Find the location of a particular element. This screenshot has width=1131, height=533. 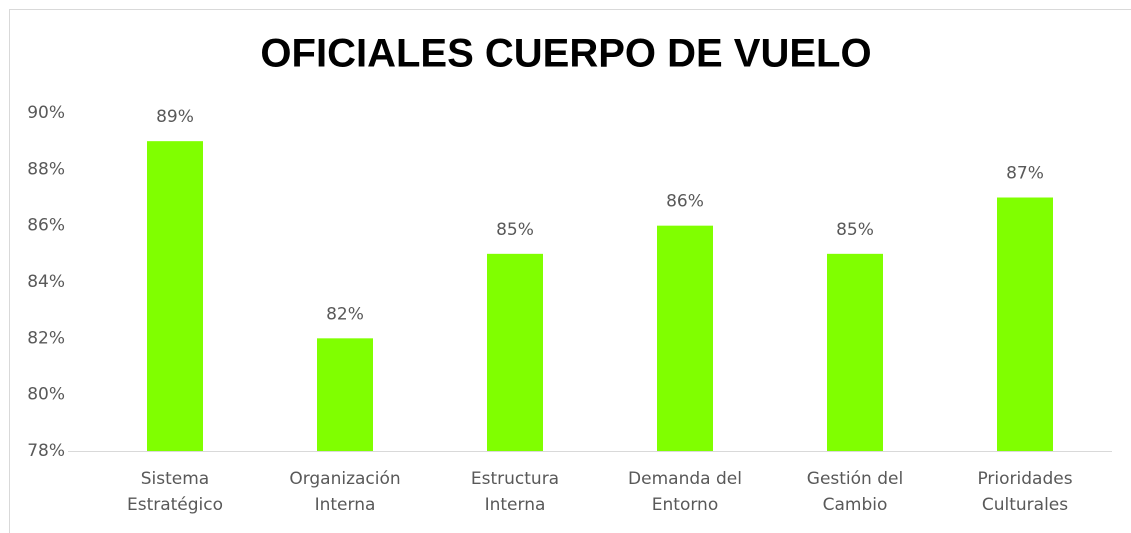

chart-title: OFICIALES CUERPO DE VUELO is located at coordinates (565, 54).